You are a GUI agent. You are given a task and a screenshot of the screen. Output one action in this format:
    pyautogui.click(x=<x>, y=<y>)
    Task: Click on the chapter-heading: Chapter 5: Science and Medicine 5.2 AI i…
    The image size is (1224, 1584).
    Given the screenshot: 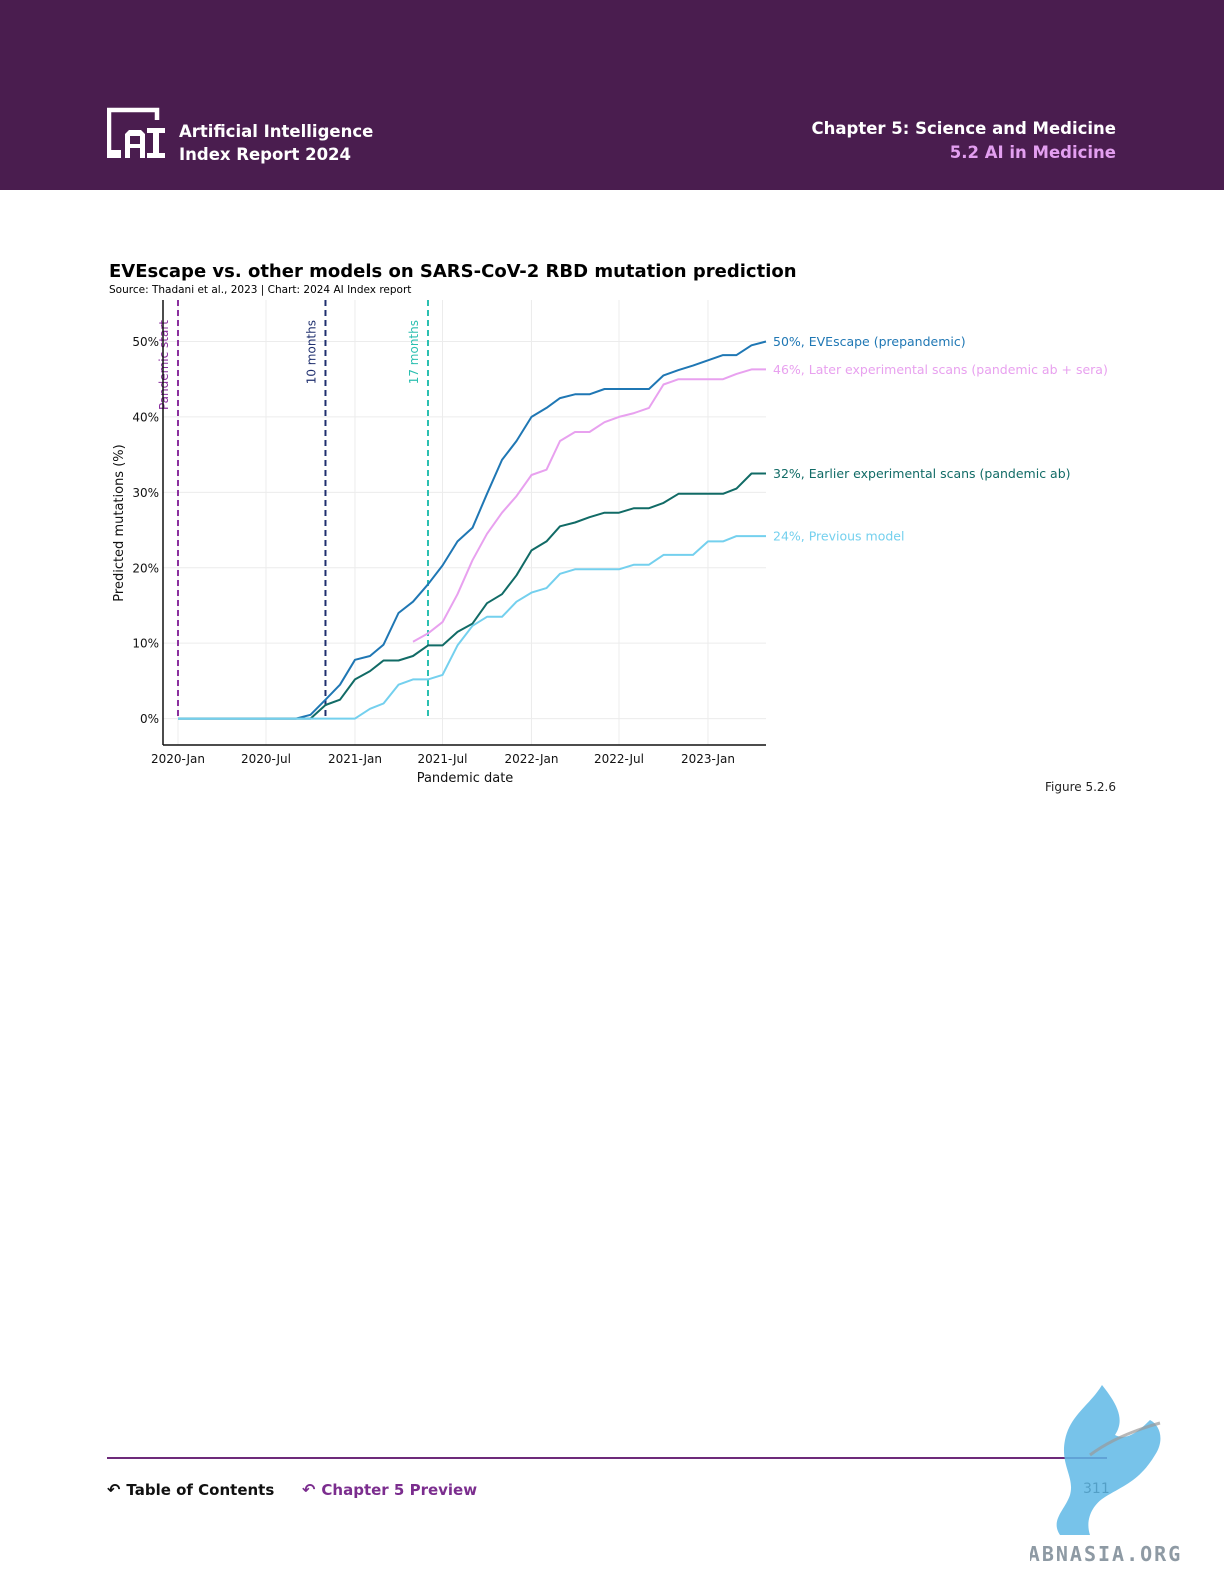 What is the action you would take?
    pyautogui.click(x=964, y=141)
    